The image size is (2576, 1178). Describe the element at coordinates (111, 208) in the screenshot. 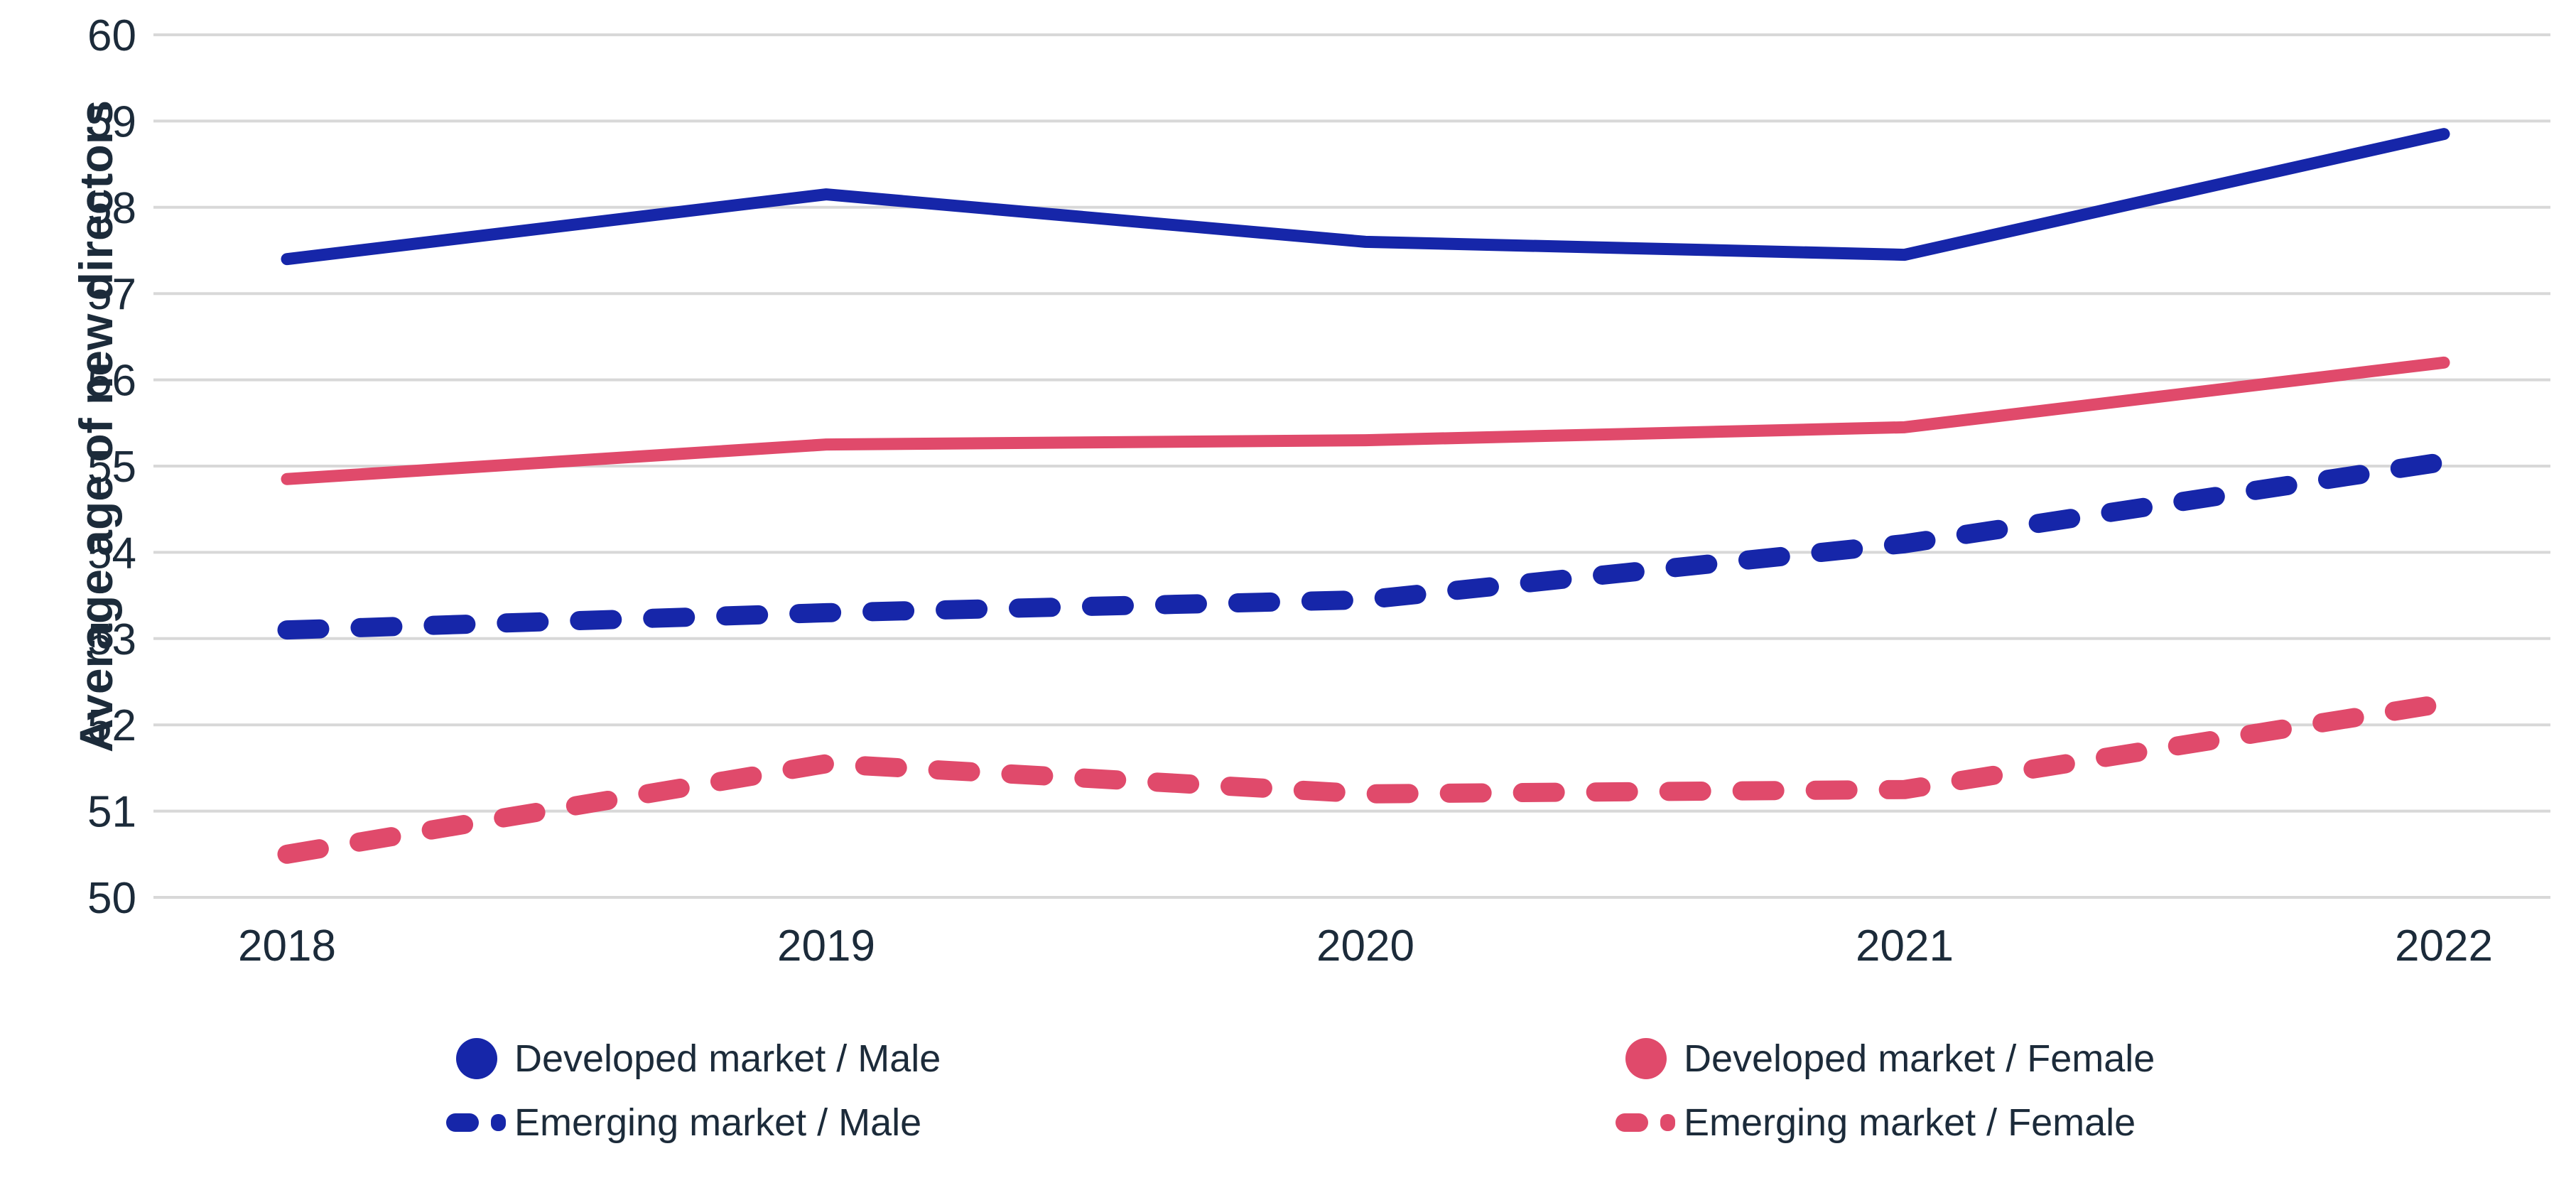

I see `y-tick-label-58: 58` at that location.